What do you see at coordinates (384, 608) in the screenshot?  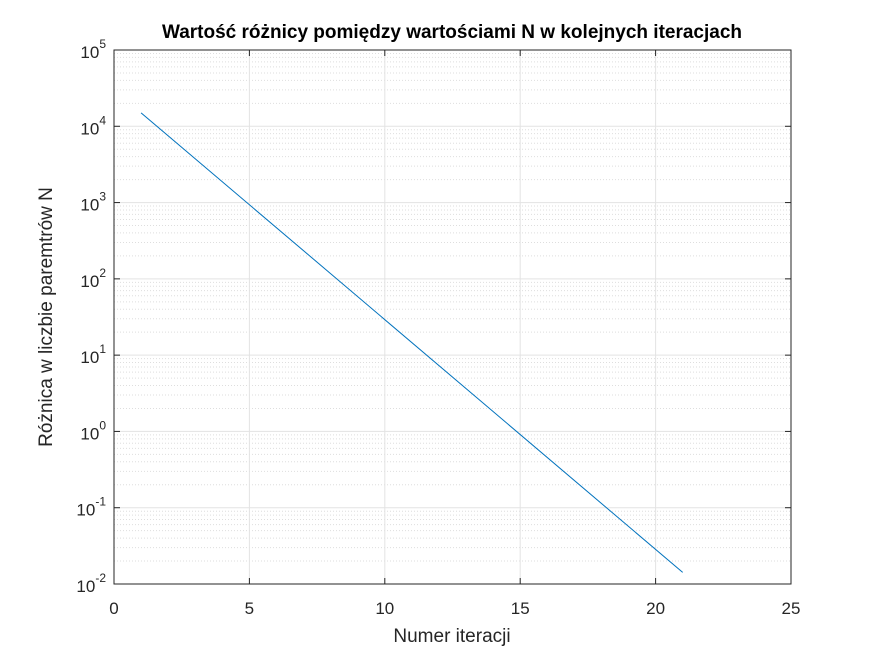 I see `x-tick-label: 10` at bounding box center [384, 608].